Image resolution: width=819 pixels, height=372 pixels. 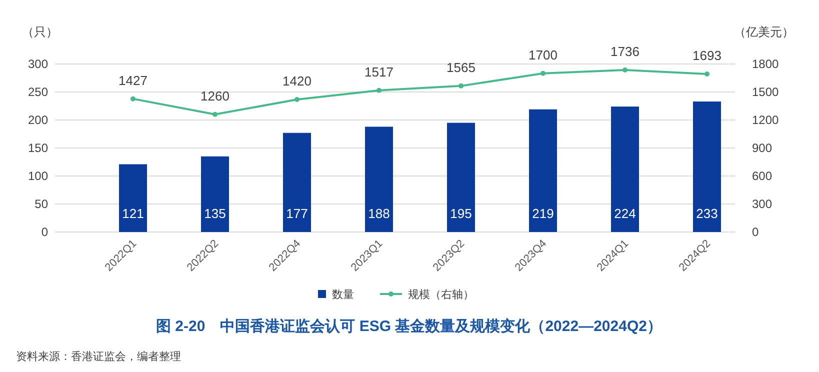 What do you see at coordinates (98, 356) in the screenshot?
I see `text: 资料来源：香港证监会，编者整理` at bounding box center [98, 356].